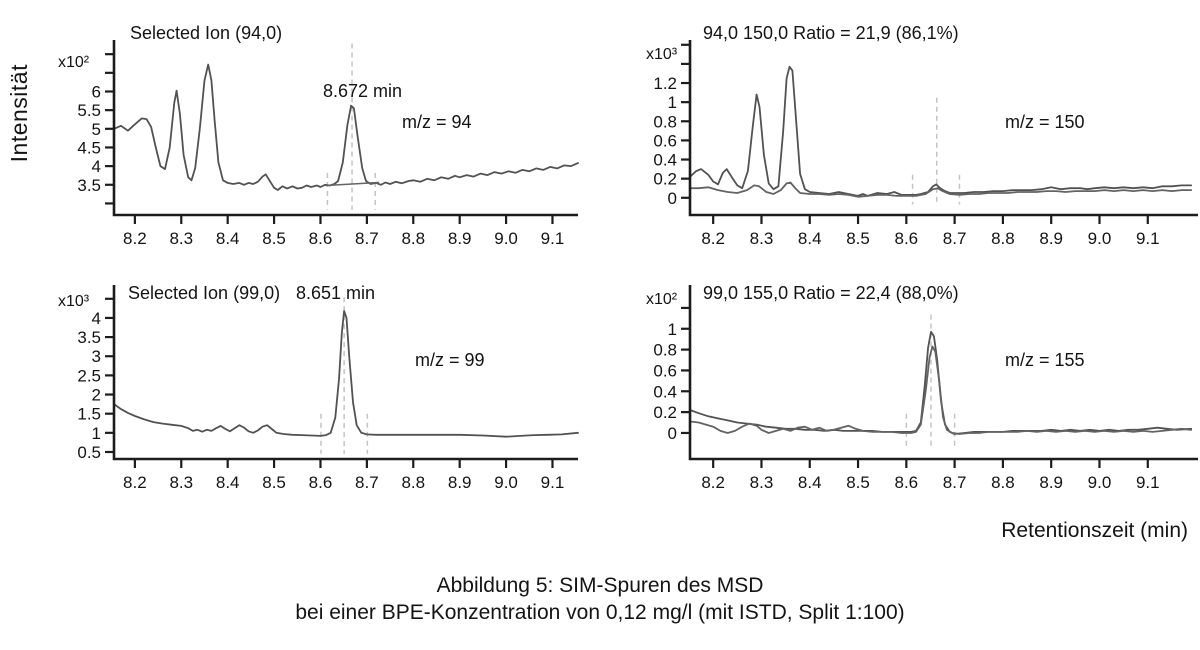 This screenshot has height=650, width=1200. What do you see at coordinates (74, 301) in the screenshot?
I see `scale-label-sim-99: x10³` at bounding box center [74, 301].